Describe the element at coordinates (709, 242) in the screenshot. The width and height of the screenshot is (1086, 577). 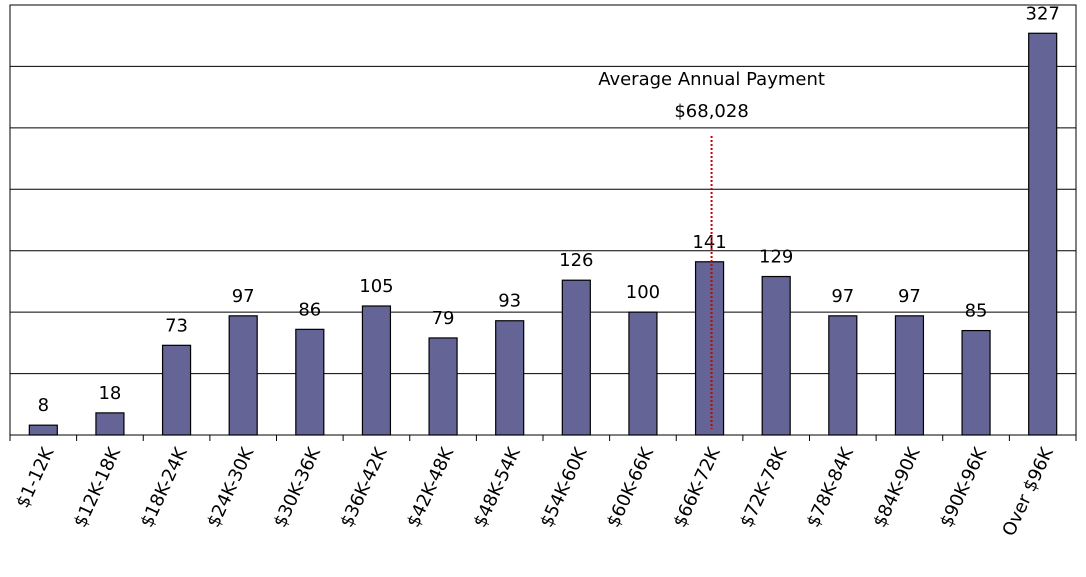
I see `value-label: 141` at that location.